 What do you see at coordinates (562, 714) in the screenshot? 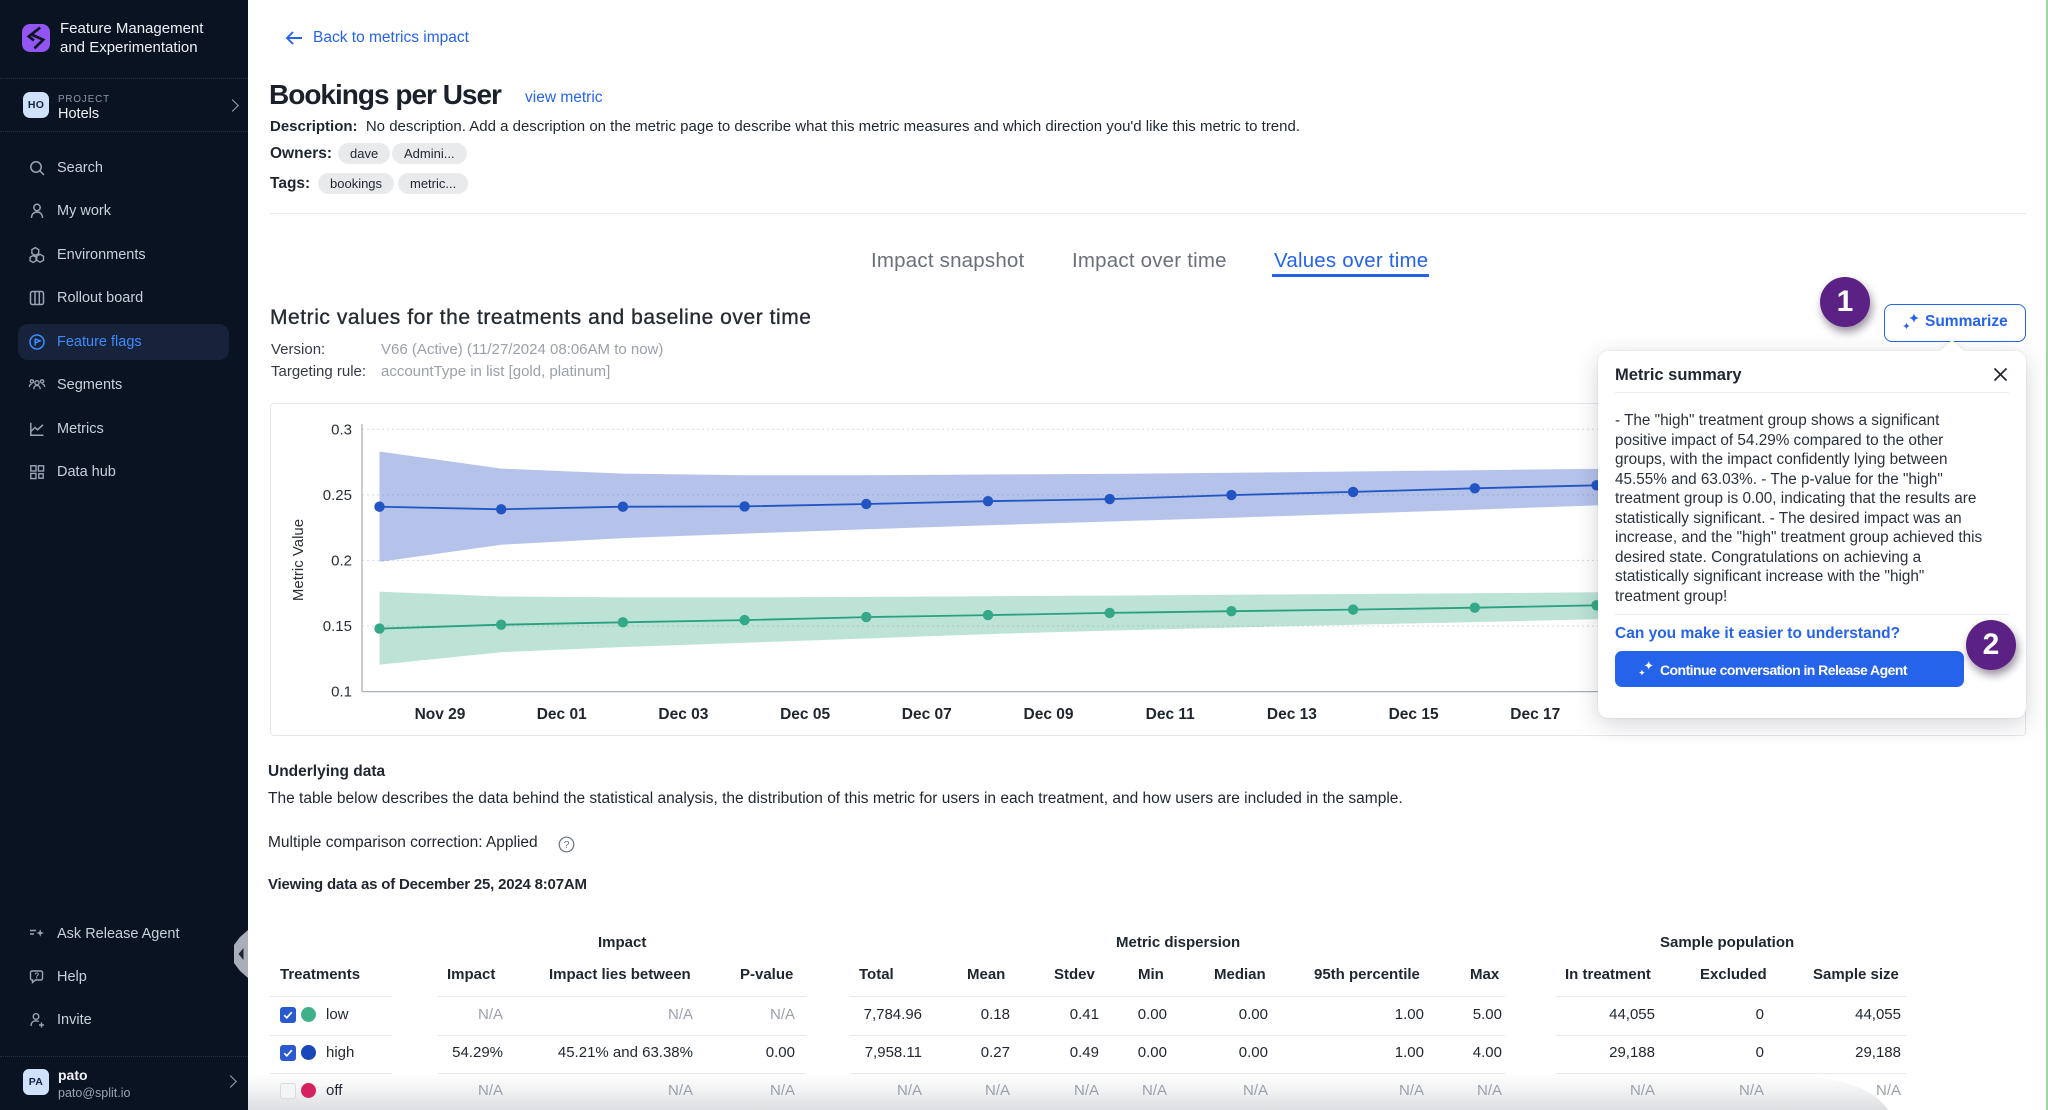
I see `svg-text: Dec 01` at bounding box center [562, 714].